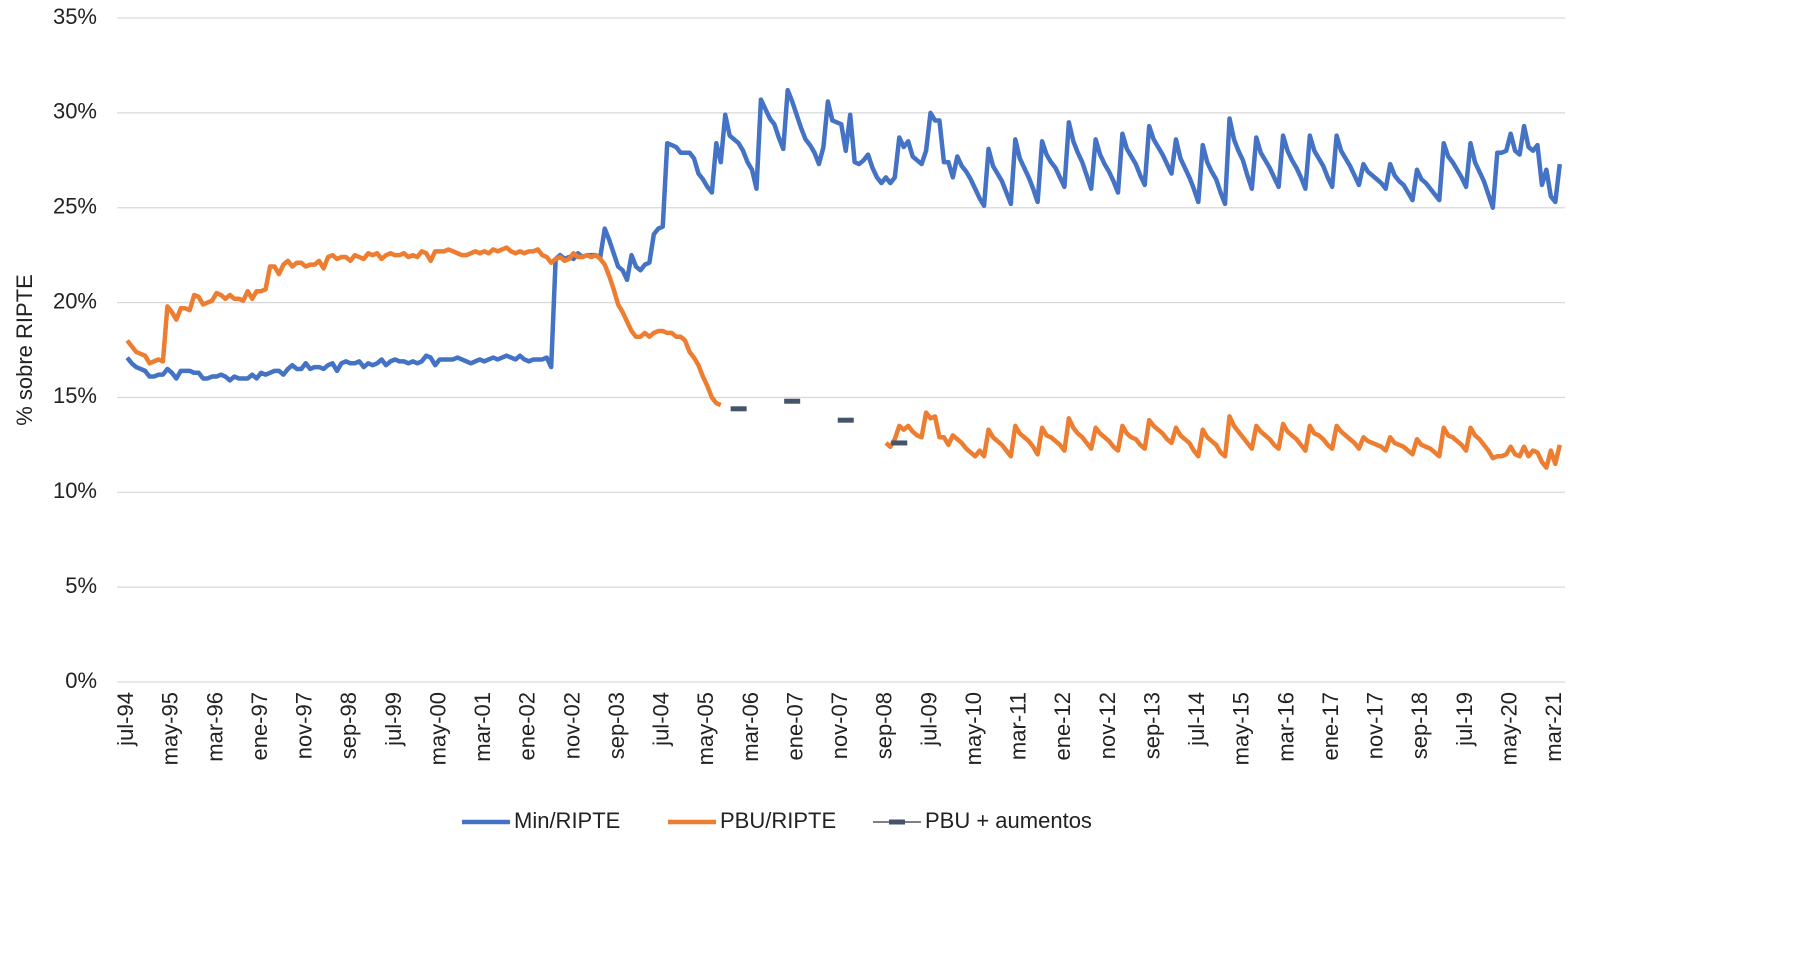 The height and width of the screenshot is (957, 1793). I want to click on legend-label: PBU + aumentos, so click(1008, 820).